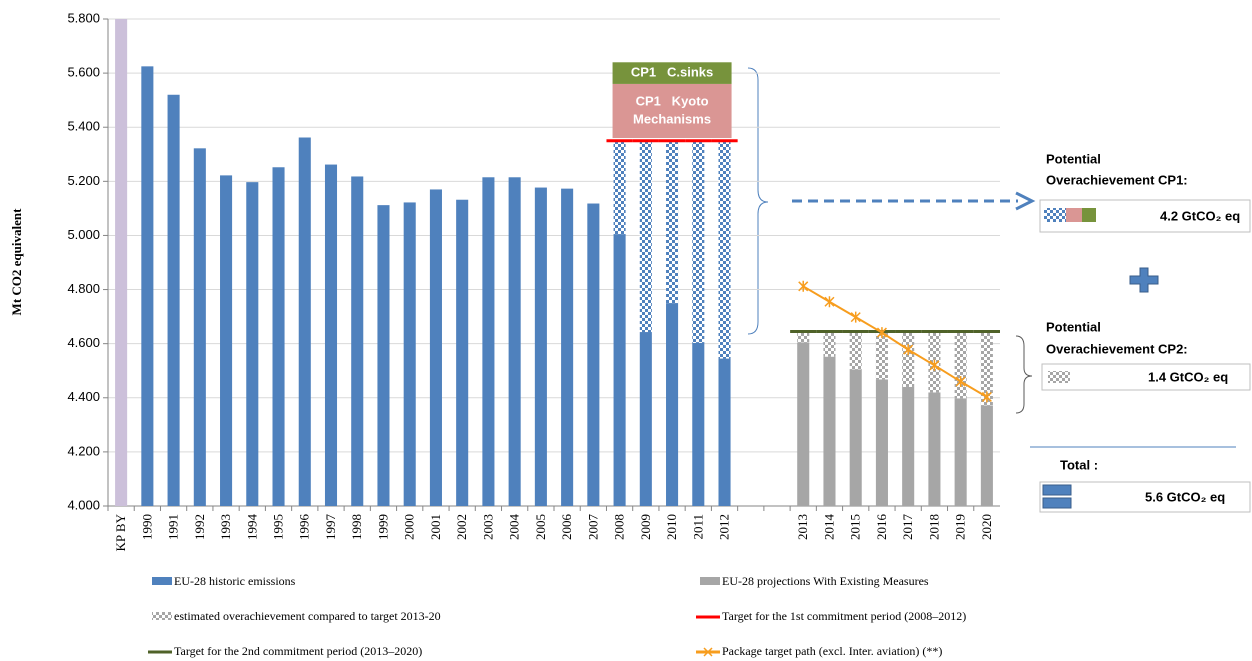  I want to click on x-tick-label: 2016, so click(881, 527).